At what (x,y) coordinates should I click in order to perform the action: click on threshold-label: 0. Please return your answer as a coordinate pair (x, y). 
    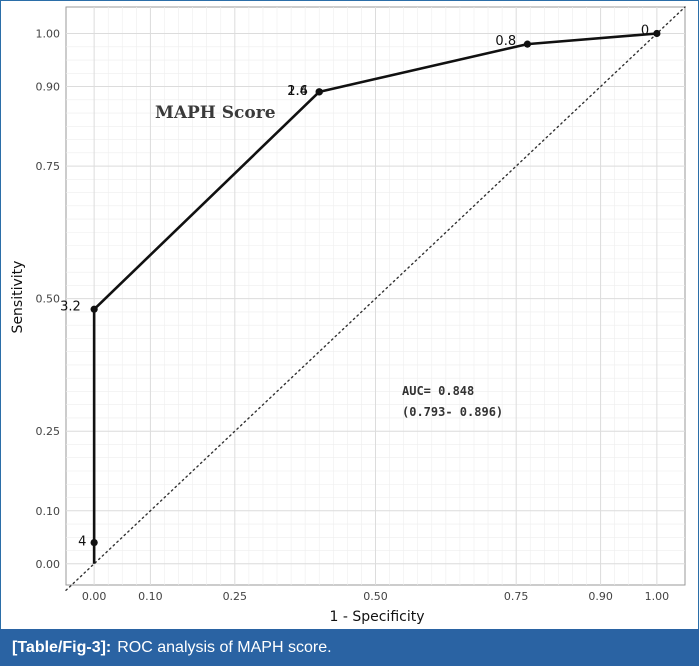
    Looking at the image, I should click on (645, 31).